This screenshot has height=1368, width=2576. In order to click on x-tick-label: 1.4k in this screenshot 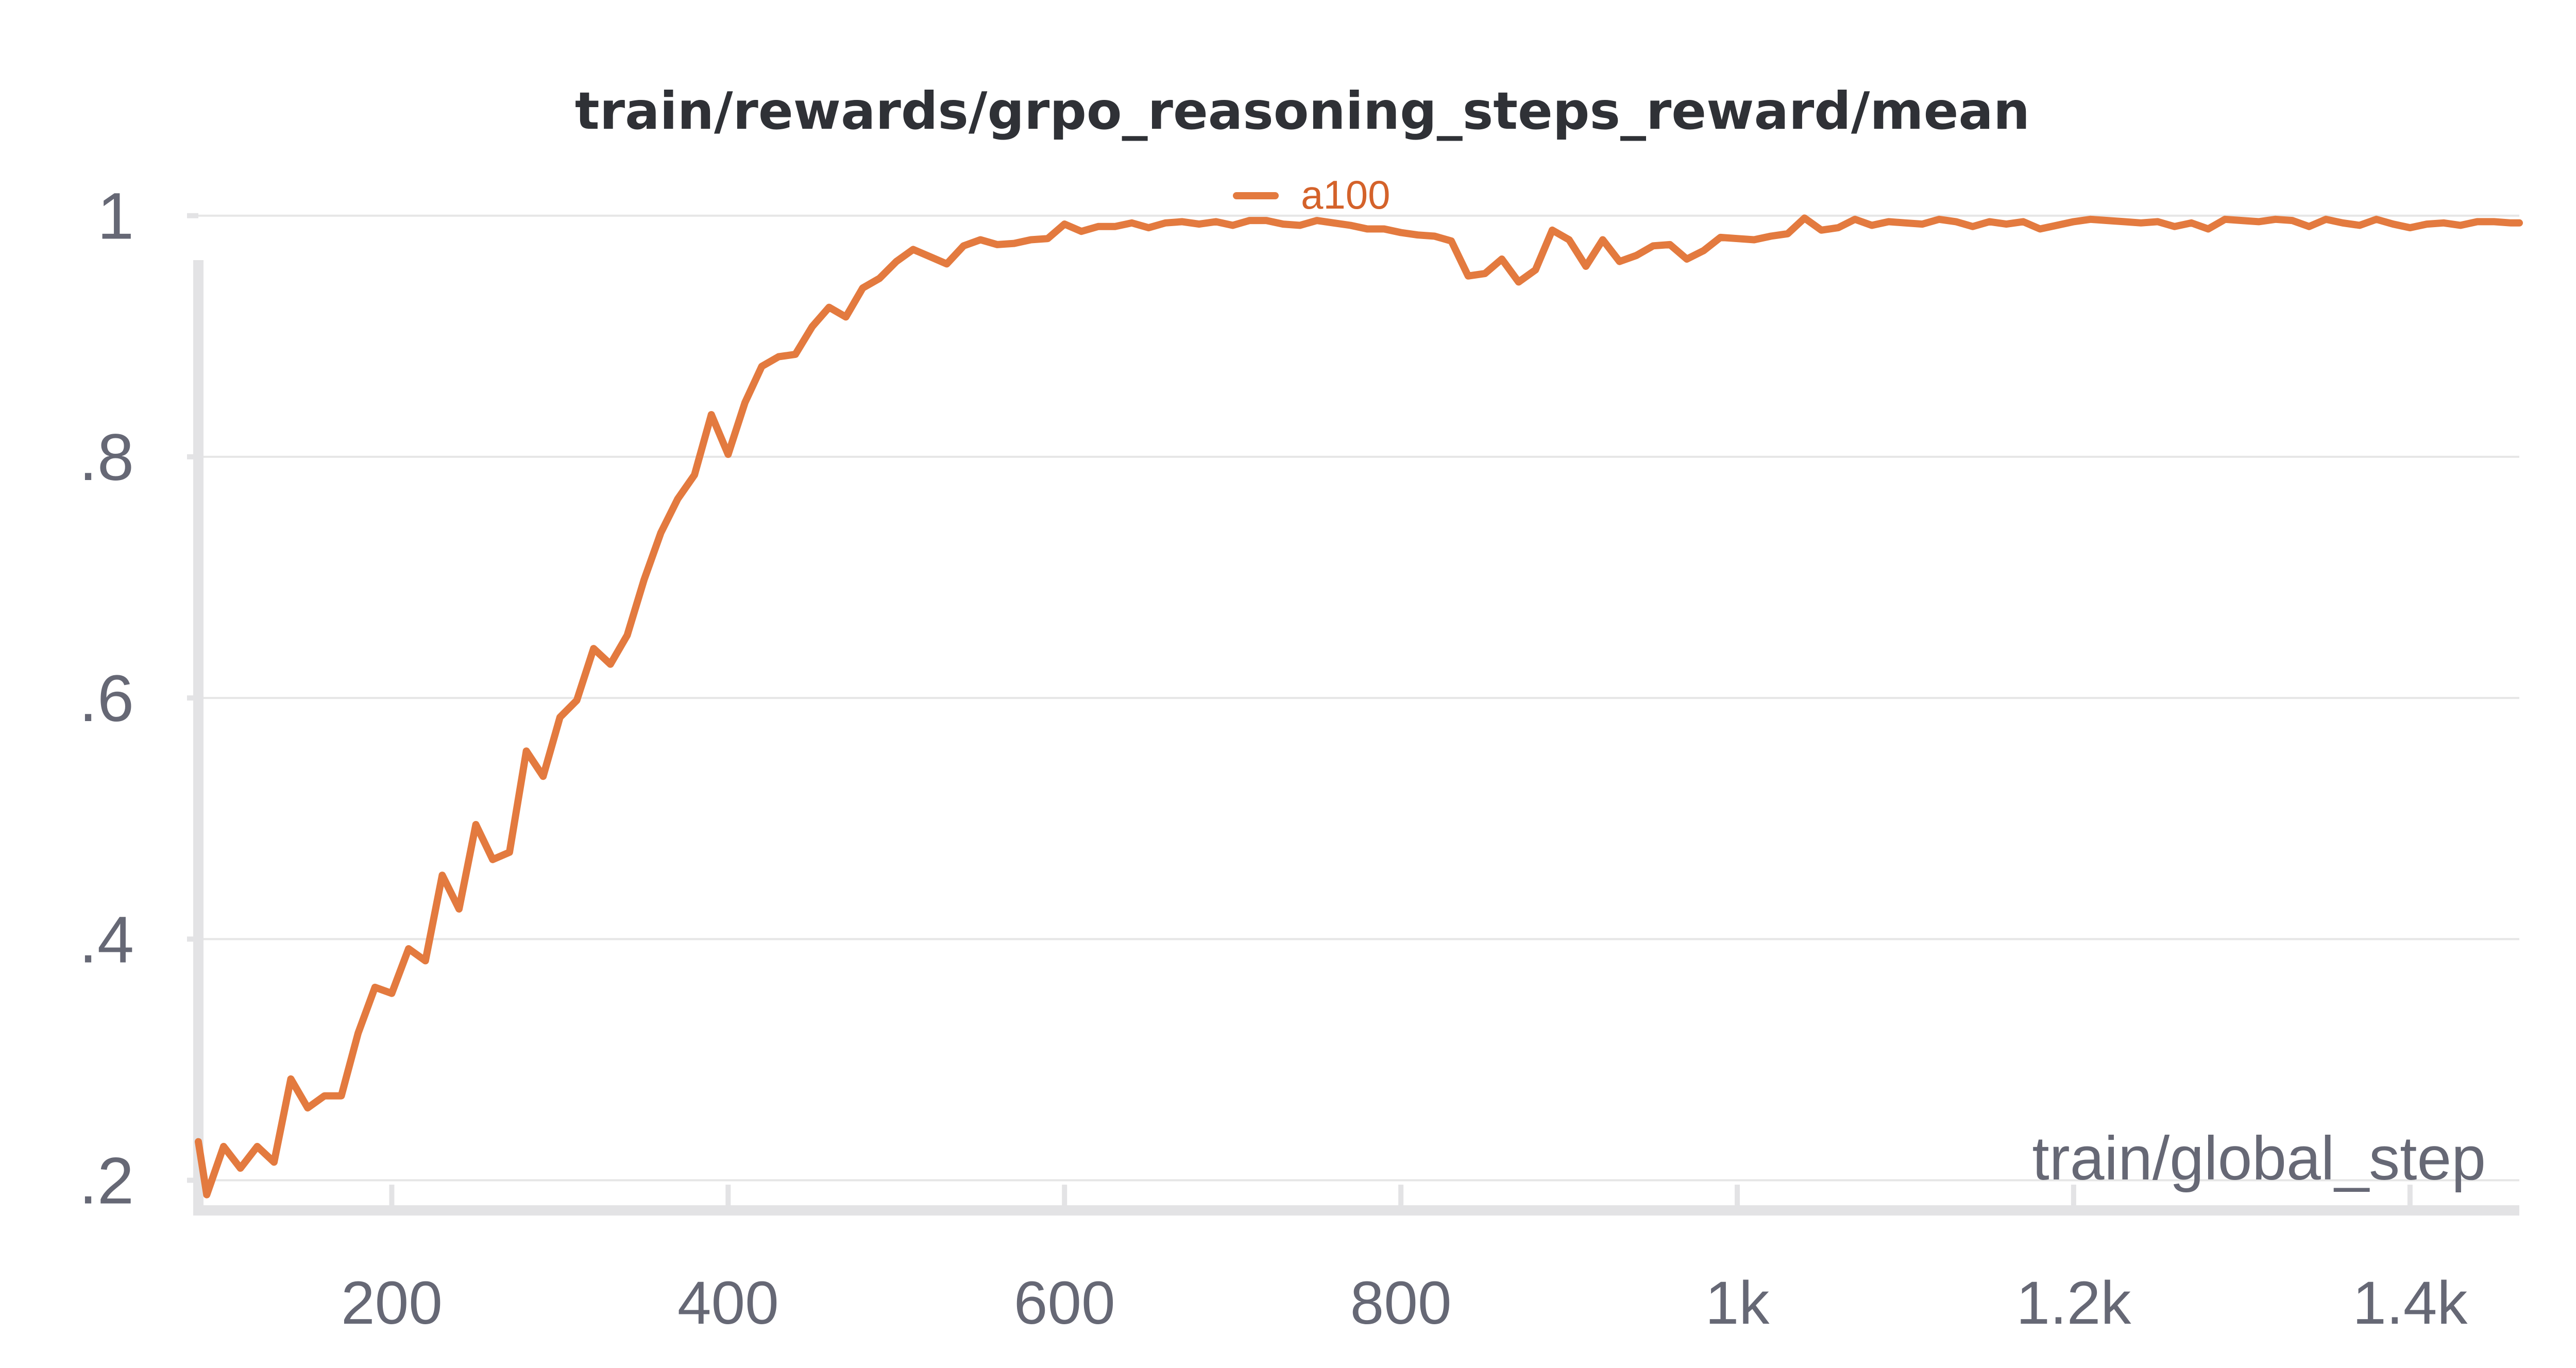, I will do `click(2410, 1303)`.